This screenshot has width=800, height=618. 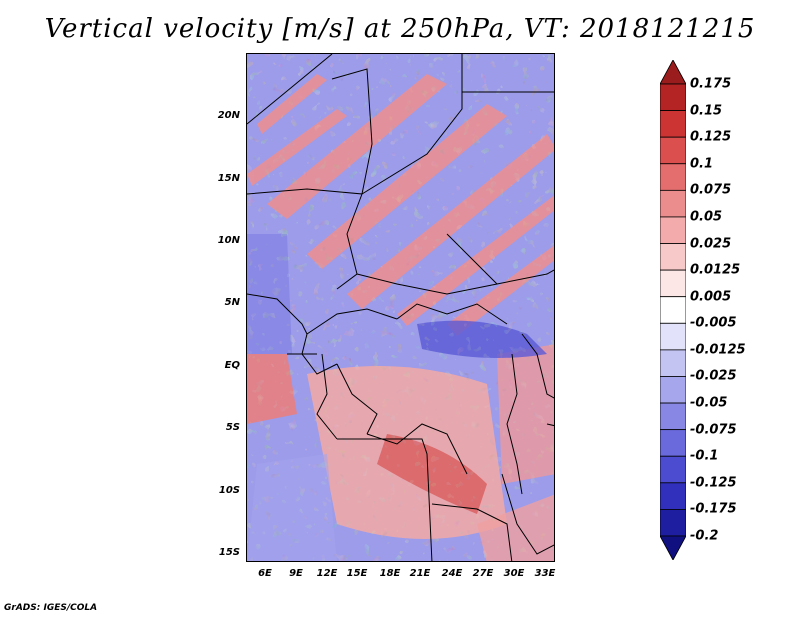 What do you see at coordinates (704, 456) in the screenshot?
I see `colorbar-level-label: -0.1` at bounding box center [704, 456].